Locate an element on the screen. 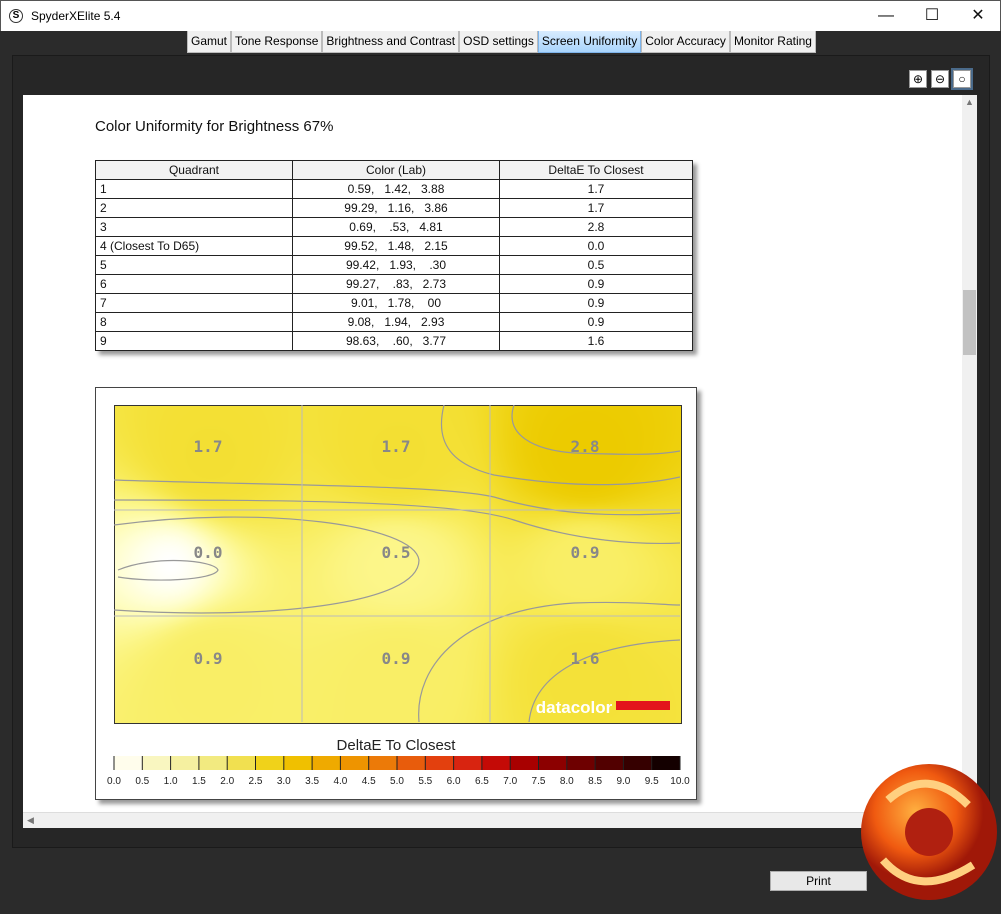  table-row: 2 99.29, 1.16, 3.86 1.7 is located at coordinates (394, 208).